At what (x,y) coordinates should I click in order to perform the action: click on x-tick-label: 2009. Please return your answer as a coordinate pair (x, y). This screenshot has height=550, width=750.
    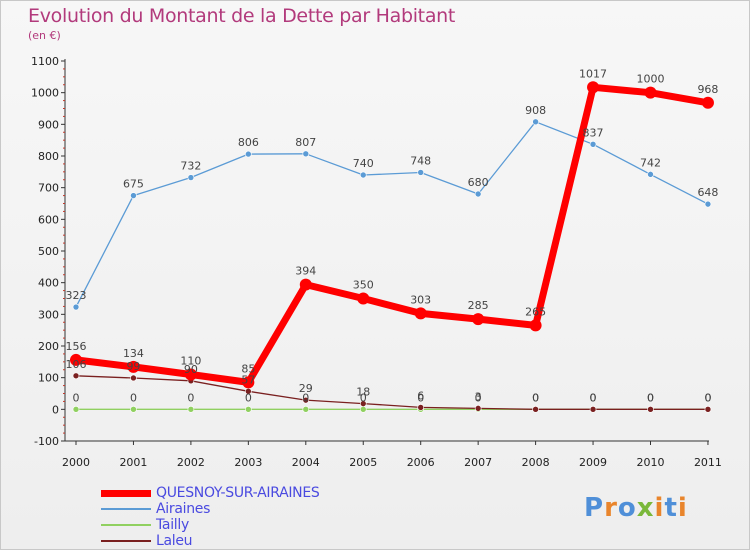
    Looking at the image, I should click on (593, 462).